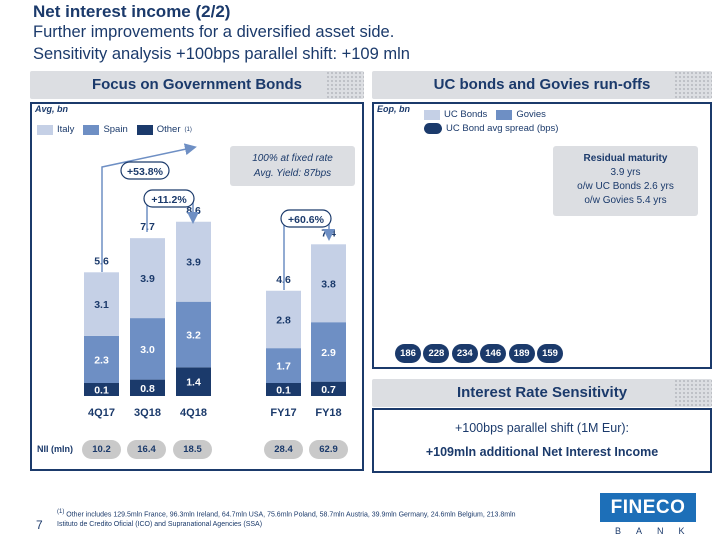 The height and width of the screenshot is (544, 726). What do you see at coordinates (502, 128) in the screenshot?
I see `legend-spread: UC Bond avg spread (bps)` at bounding box center [502, 128].